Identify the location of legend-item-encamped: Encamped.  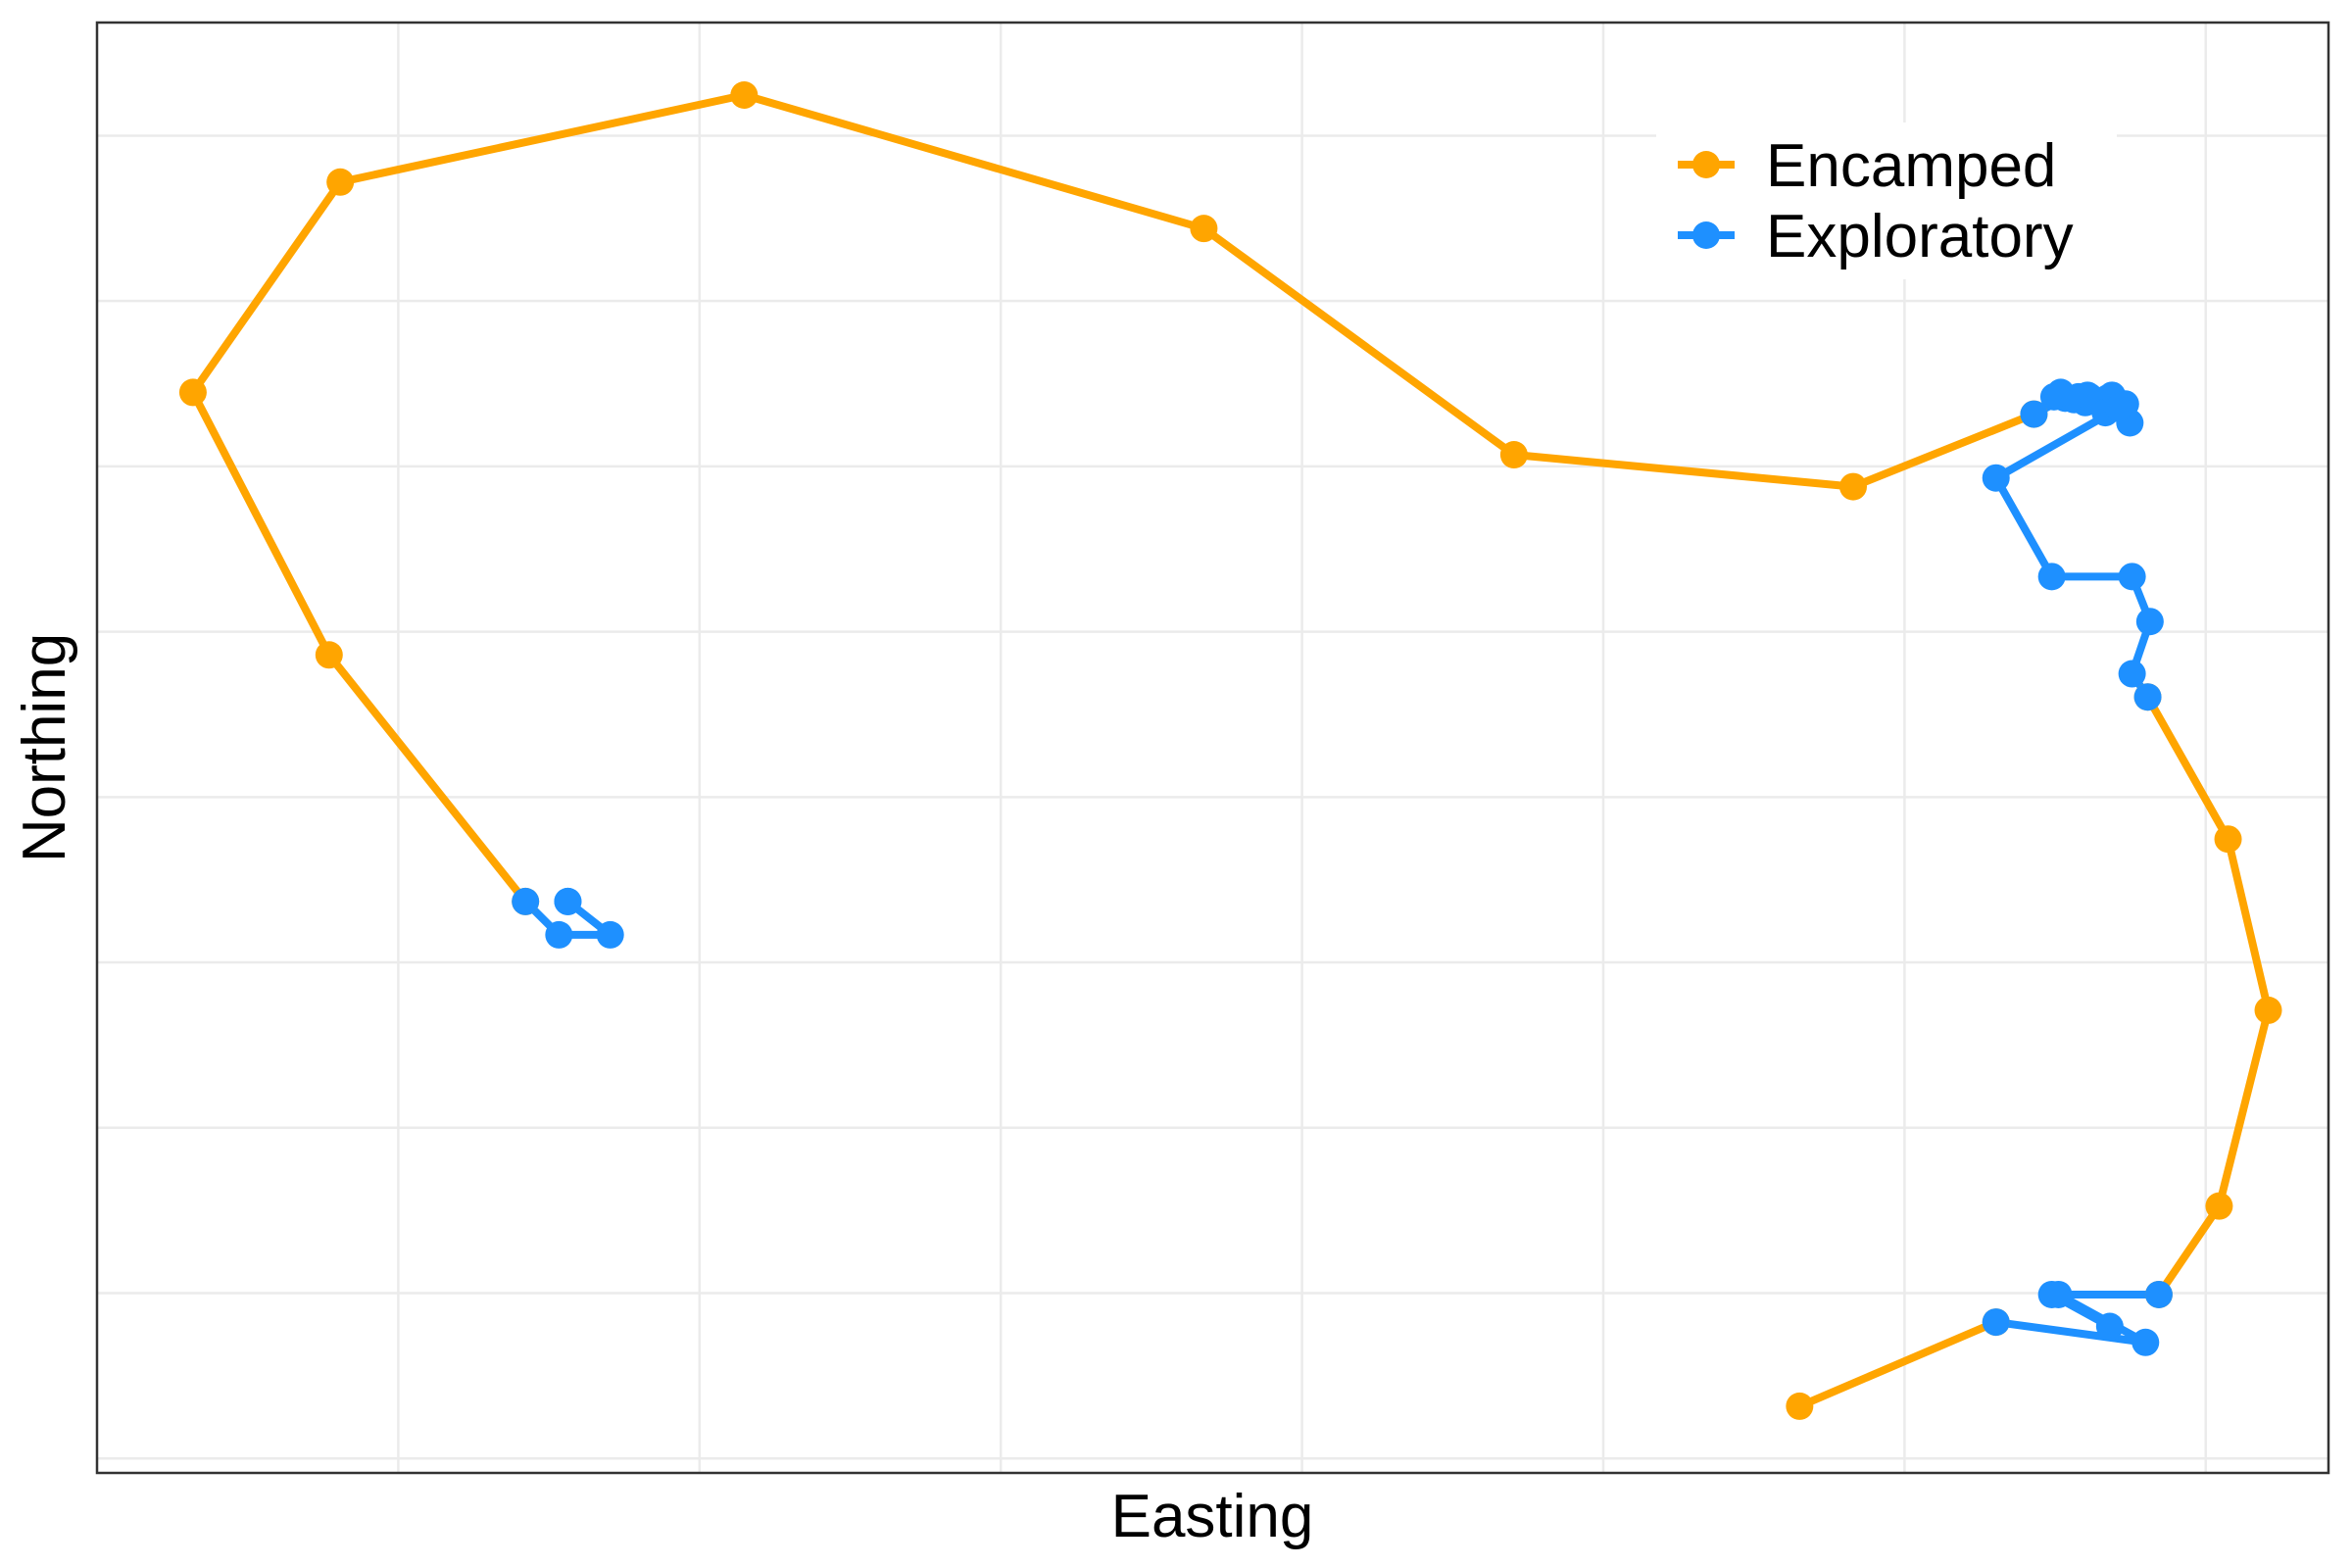
(1867, 166).